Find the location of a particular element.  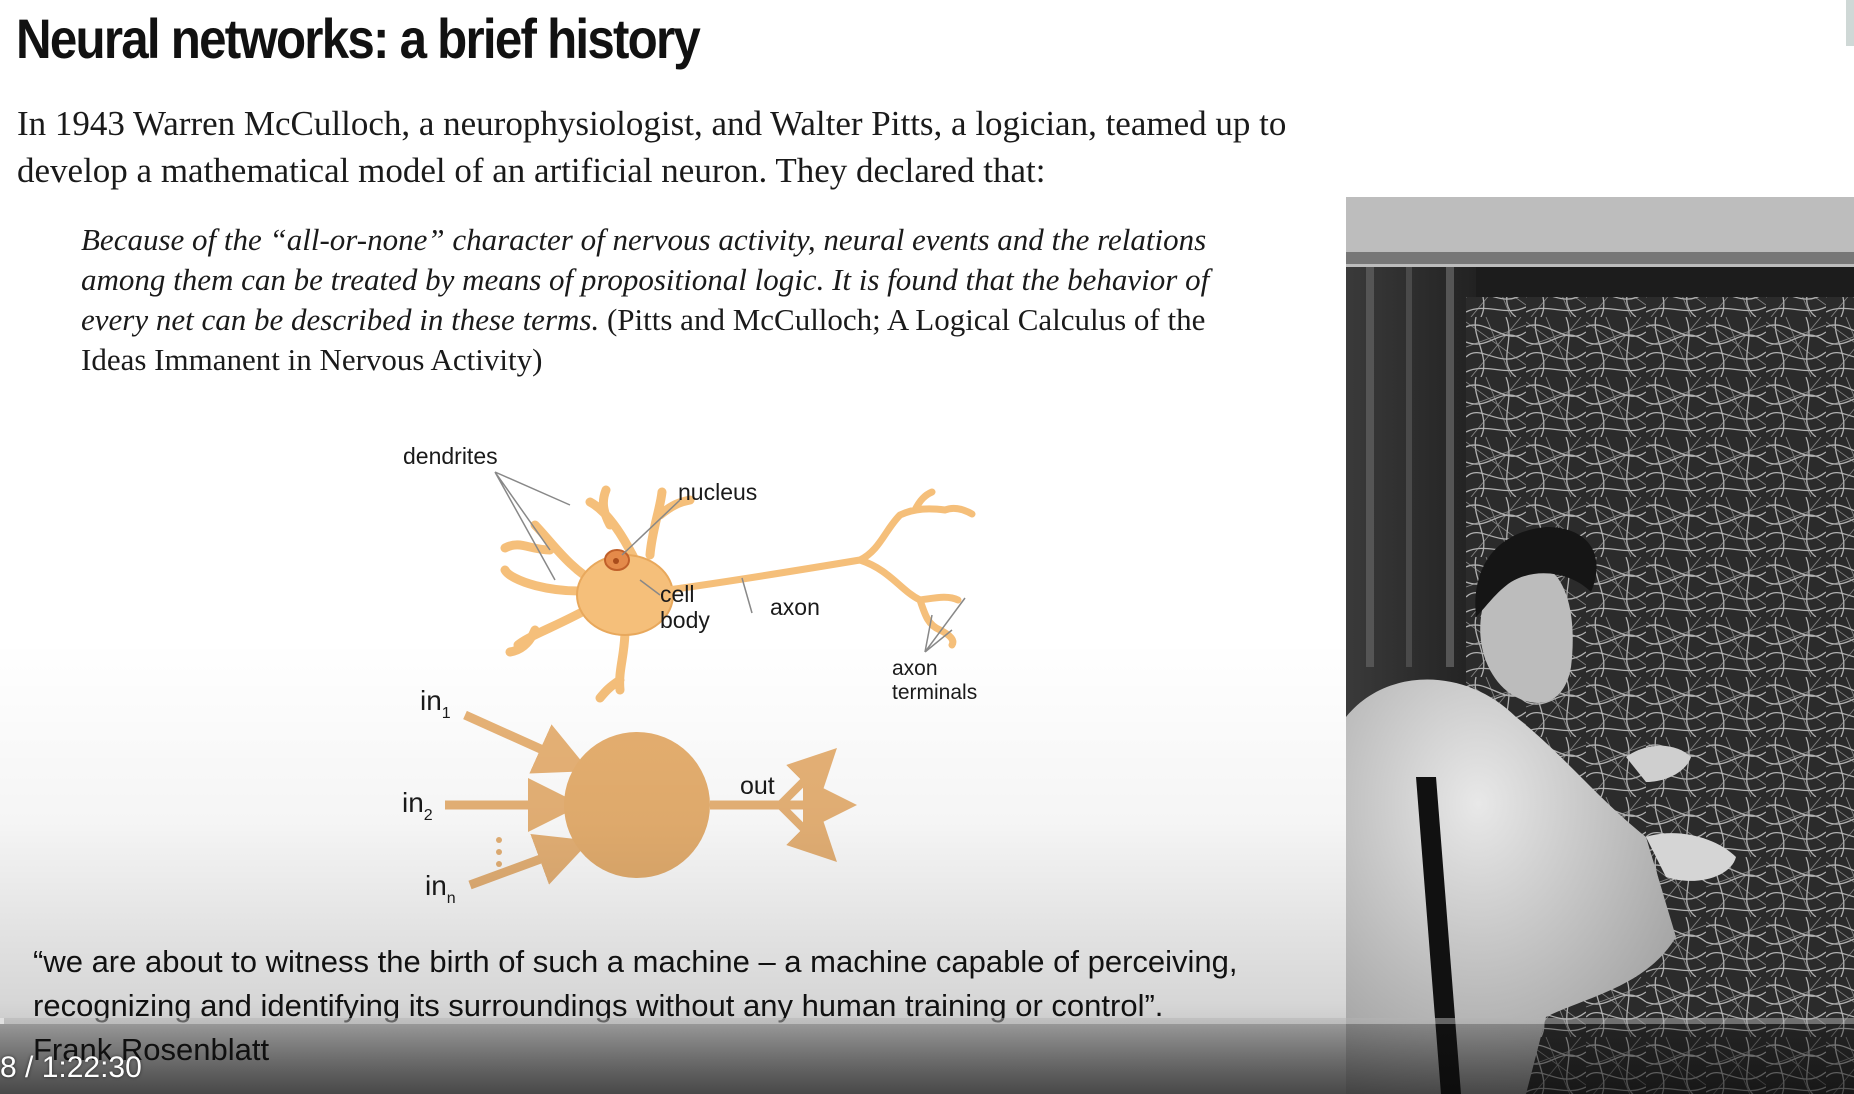

label-out: out is located at coordinates (757, 786).